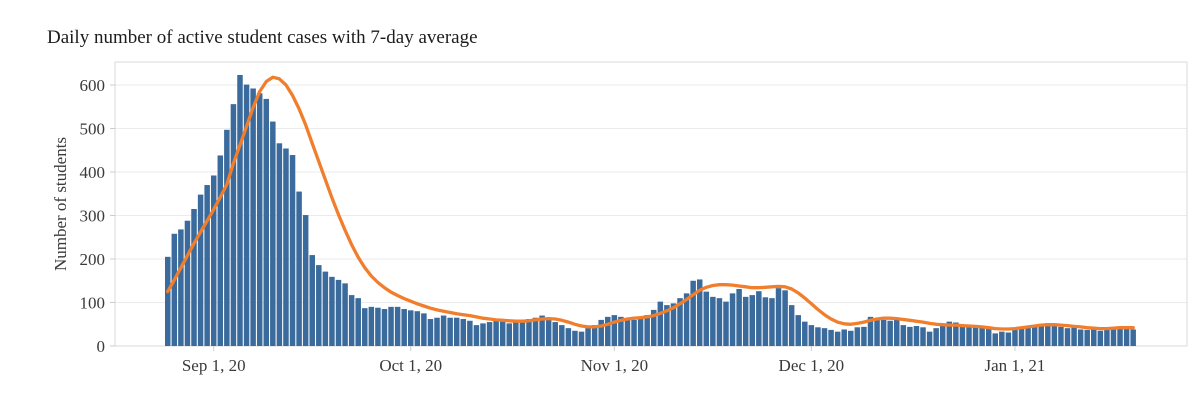 Image resolution: width=1202 pixels, height=400 pixels. What do you see at coordinates (93, 303) in the screenshot?
I see `y-tick-label: 100` at bounding box center [93, 303].